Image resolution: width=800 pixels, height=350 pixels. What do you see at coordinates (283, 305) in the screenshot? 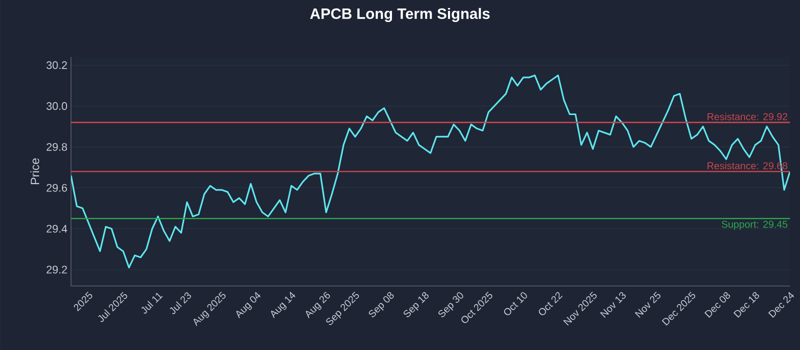
I see `x-tick-label: Aug 14` at bounding box center [283, 305].